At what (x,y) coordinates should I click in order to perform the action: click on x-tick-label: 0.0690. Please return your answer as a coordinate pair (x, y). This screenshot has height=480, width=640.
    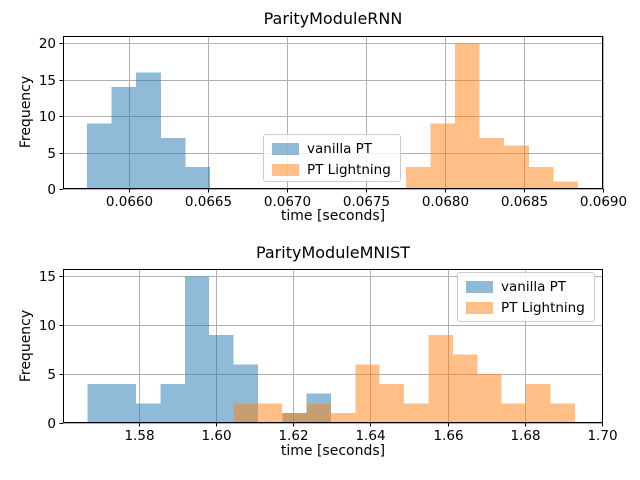
    Looking at the image, I should click on (603, 202).